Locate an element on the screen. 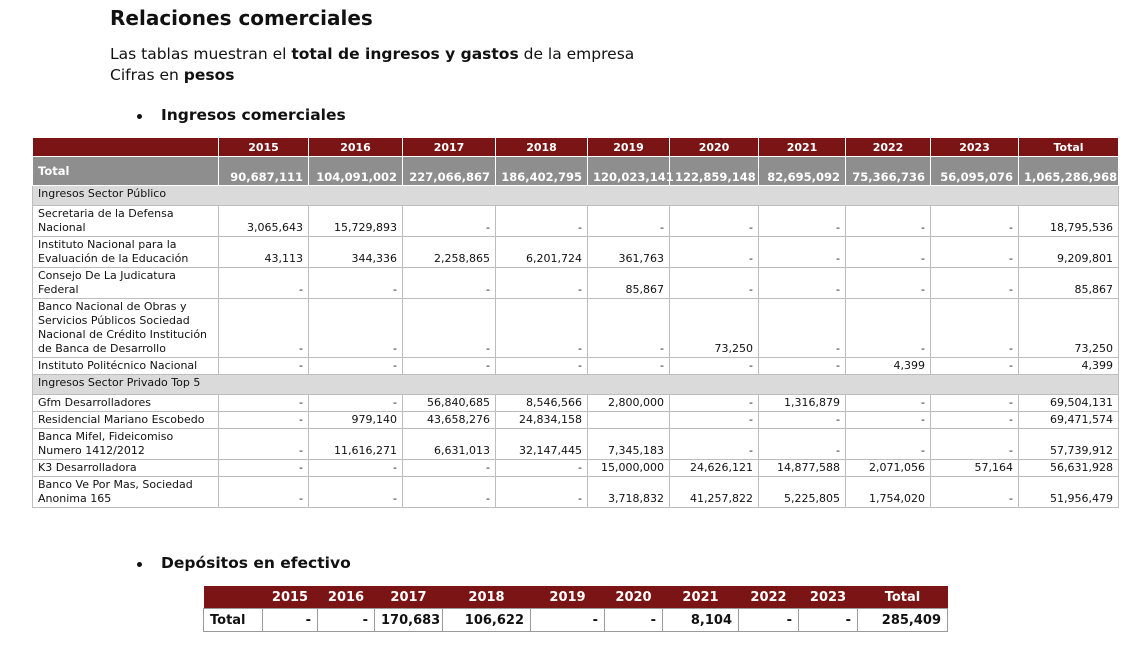 This screenshot has width=1140, height=647. value-cell: 361,763 is located at coordinates (628, 252).